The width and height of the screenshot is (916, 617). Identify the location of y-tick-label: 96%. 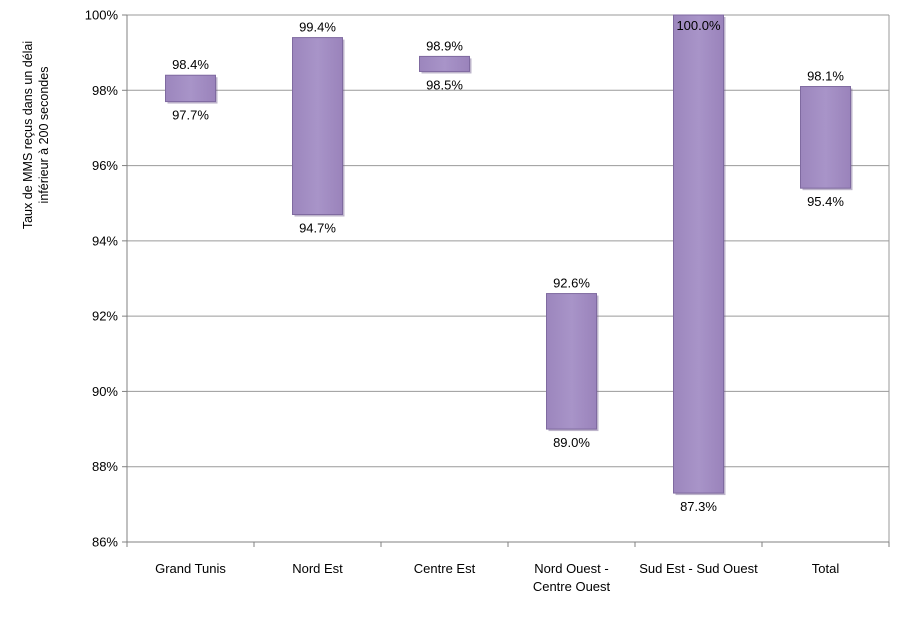
(105, 165).